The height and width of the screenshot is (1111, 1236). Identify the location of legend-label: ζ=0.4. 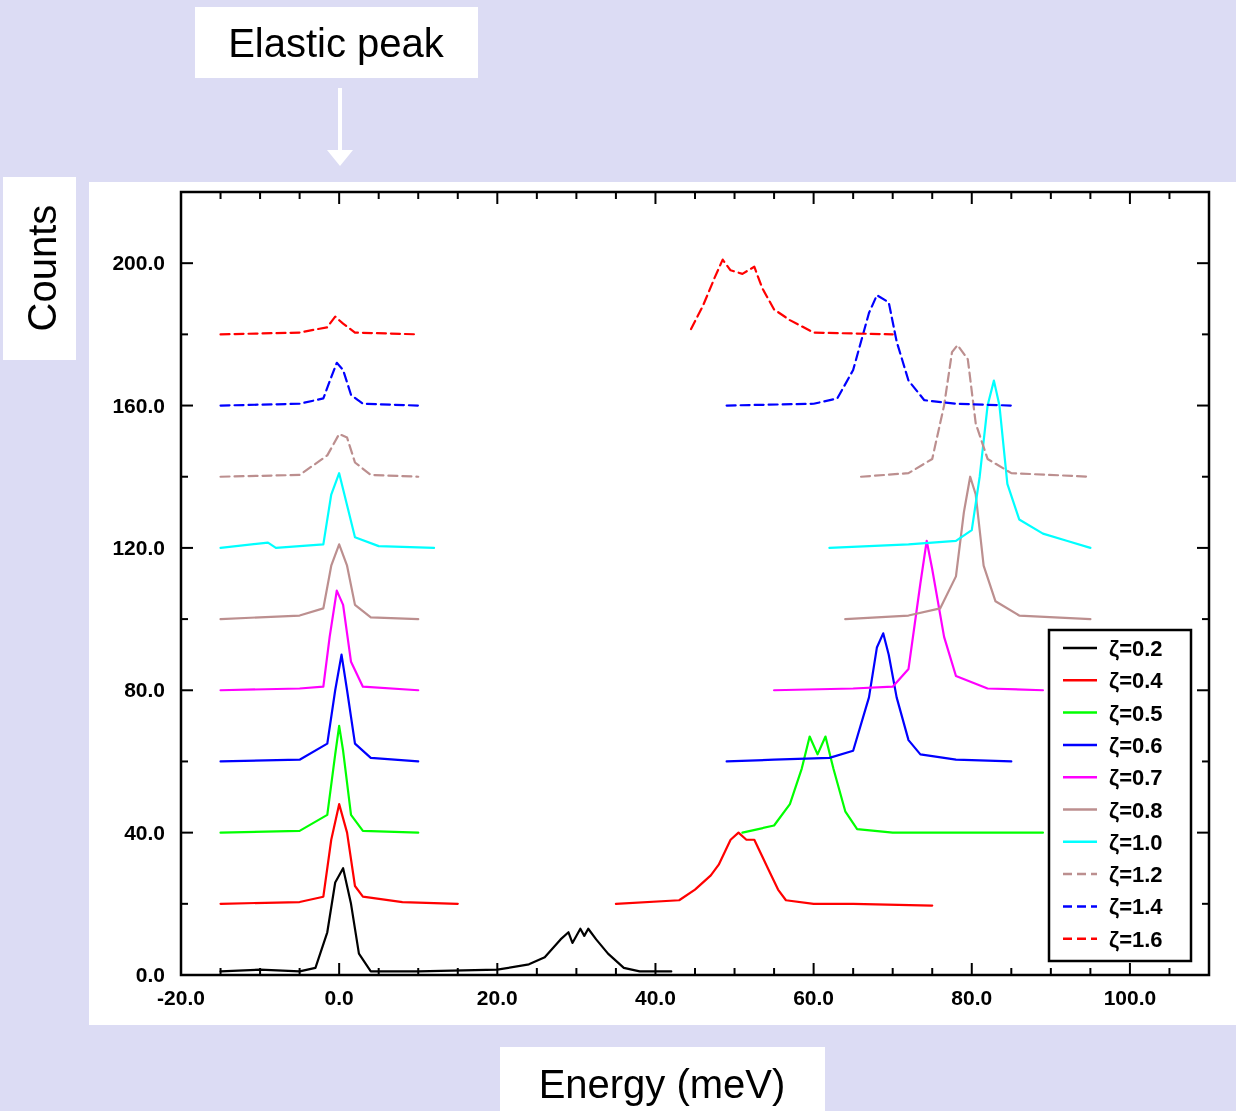
(1136, 681).